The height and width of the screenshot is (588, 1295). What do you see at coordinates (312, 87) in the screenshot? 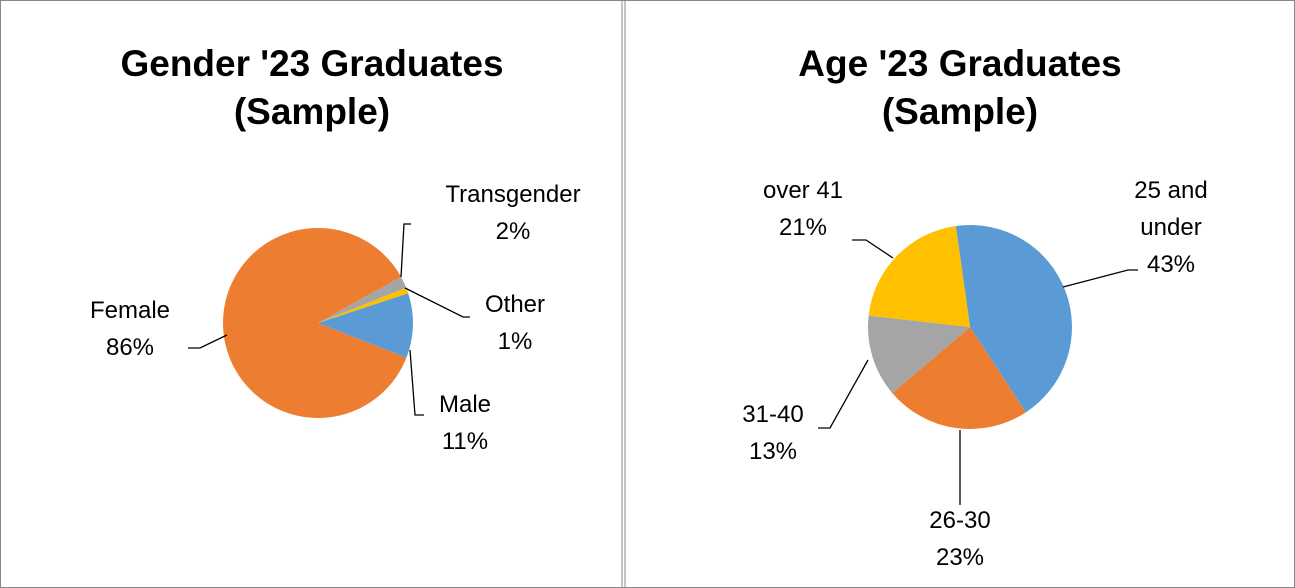
I see `chart-title: Gender '23 Graduates (Sample)` at bounding box center [312, 87].